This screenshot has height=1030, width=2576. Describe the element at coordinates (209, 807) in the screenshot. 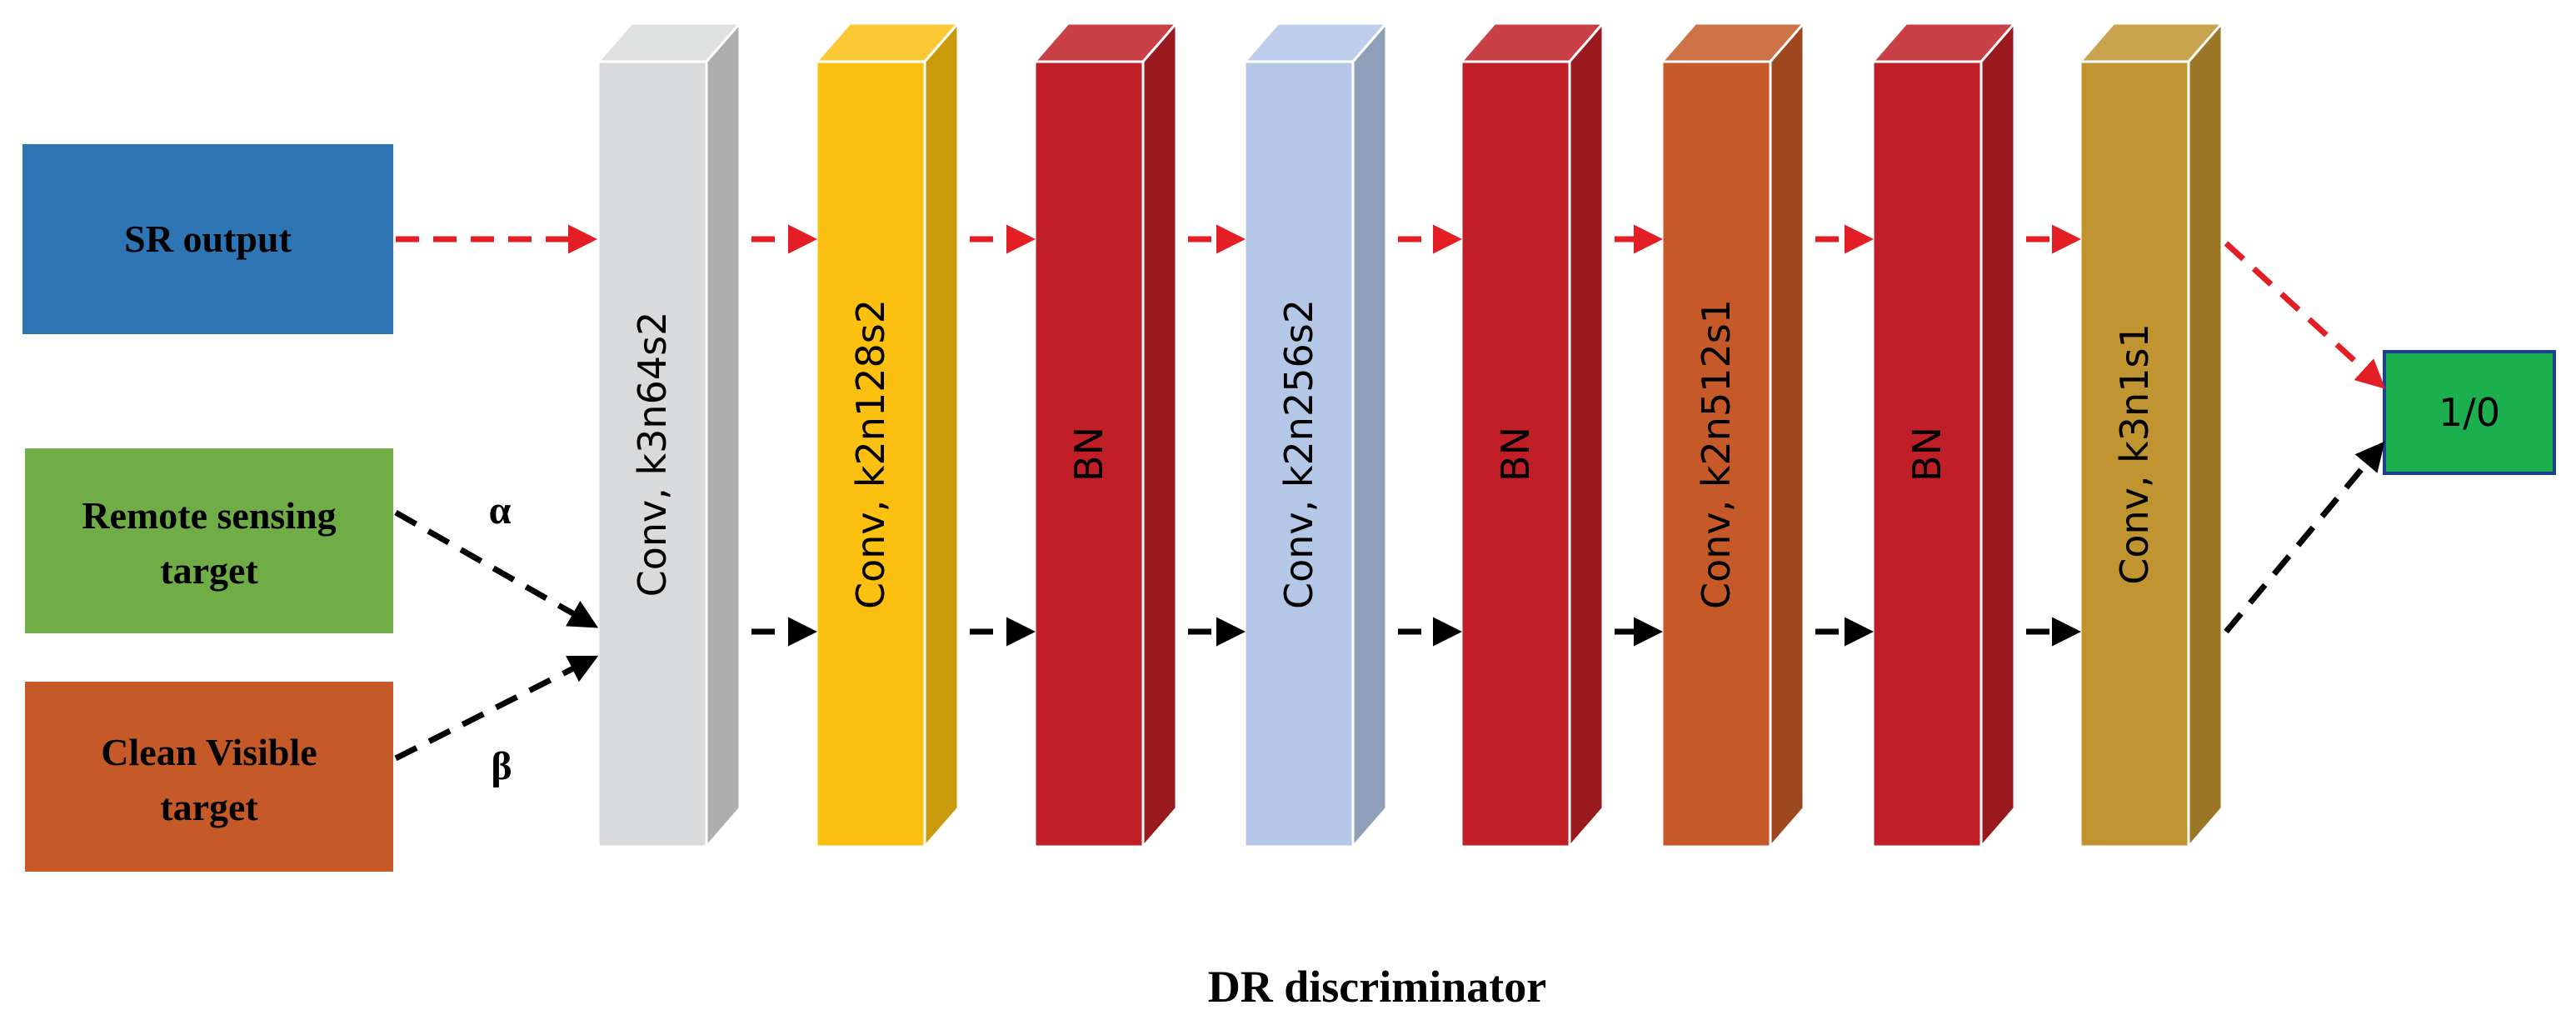

I see `clean-visible-target-label-line2: target` at that location.